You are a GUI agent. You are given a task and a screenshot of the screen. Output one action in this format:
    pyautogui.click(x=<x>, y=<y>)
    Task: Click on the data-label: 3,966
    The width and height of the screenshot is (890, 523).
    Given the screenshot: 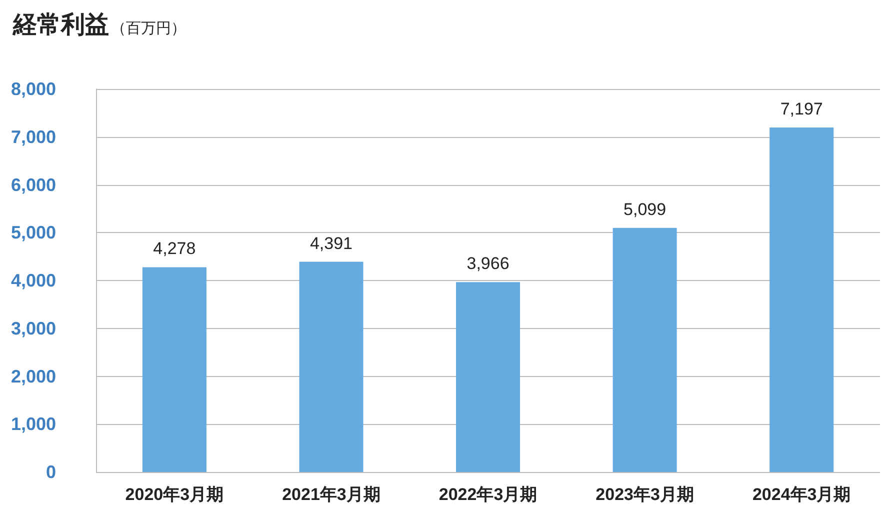 What is the action you would take?
    pyautogui.click(x=488, y=264)
    